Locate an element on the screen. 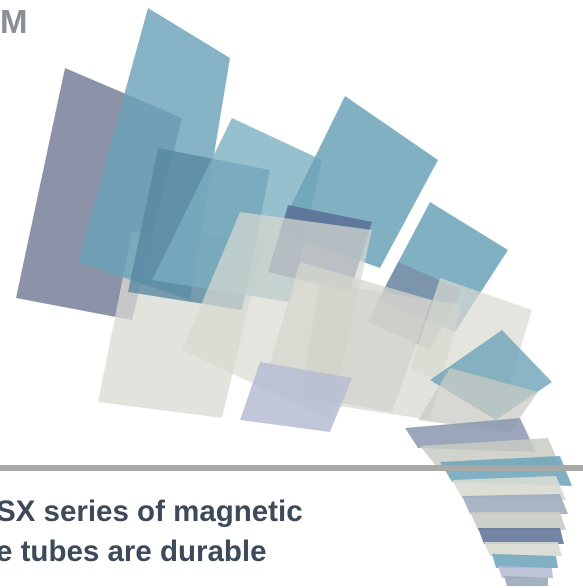  panel-lavender is located at coordinates (296, 397).